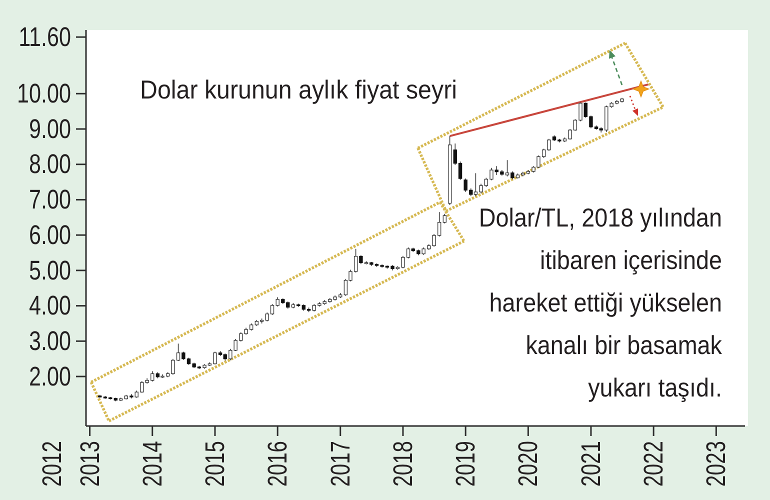 This screenshot has height=500, width=770. What do you see at coordinates (44, 37) in the screenshot?
I see `y-tick-label: 11.60` at bounding box center [44, 37].